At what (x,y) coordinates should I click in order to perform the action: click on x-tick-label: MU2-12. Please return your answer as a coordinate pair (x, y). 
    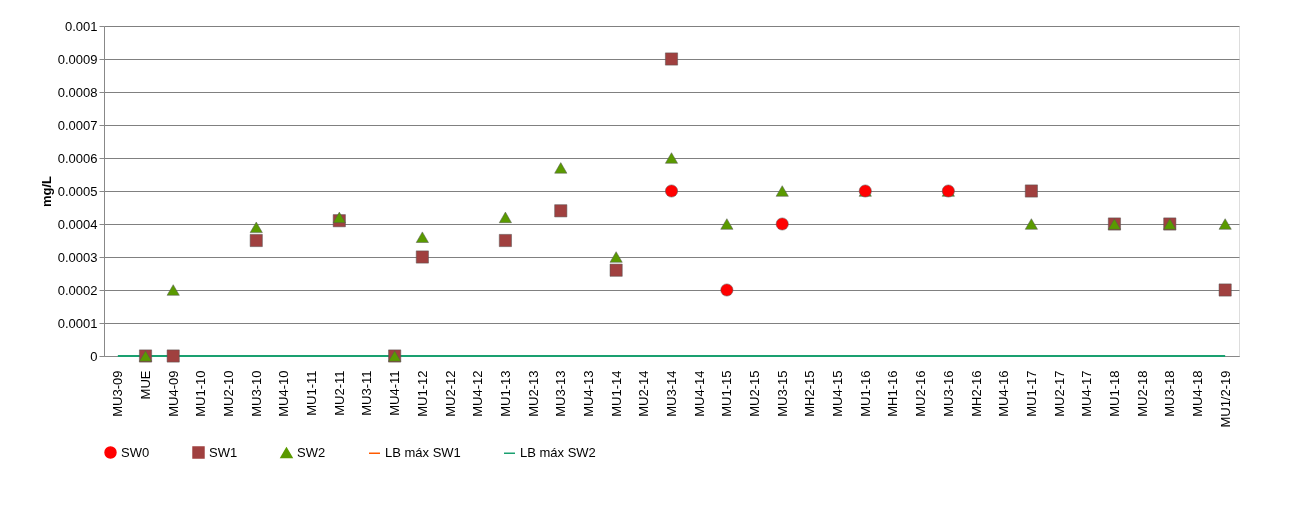
    Looking at the image, I should click on (450, 393).